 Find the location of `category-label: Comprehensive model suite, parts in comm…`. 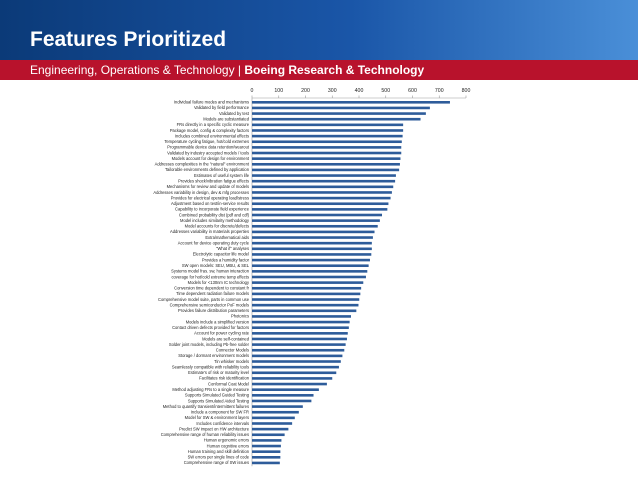

category-label: Comprehensive model suite, parts in comm… is located at coordinates (204, 299).